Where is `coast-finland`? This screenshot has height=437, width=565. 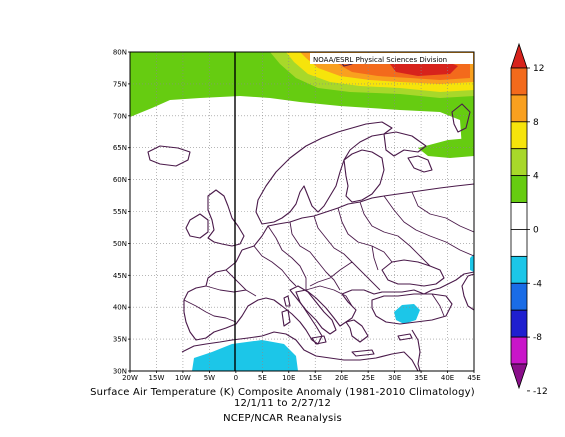 coast-finland is located at coordinates (364, 176).